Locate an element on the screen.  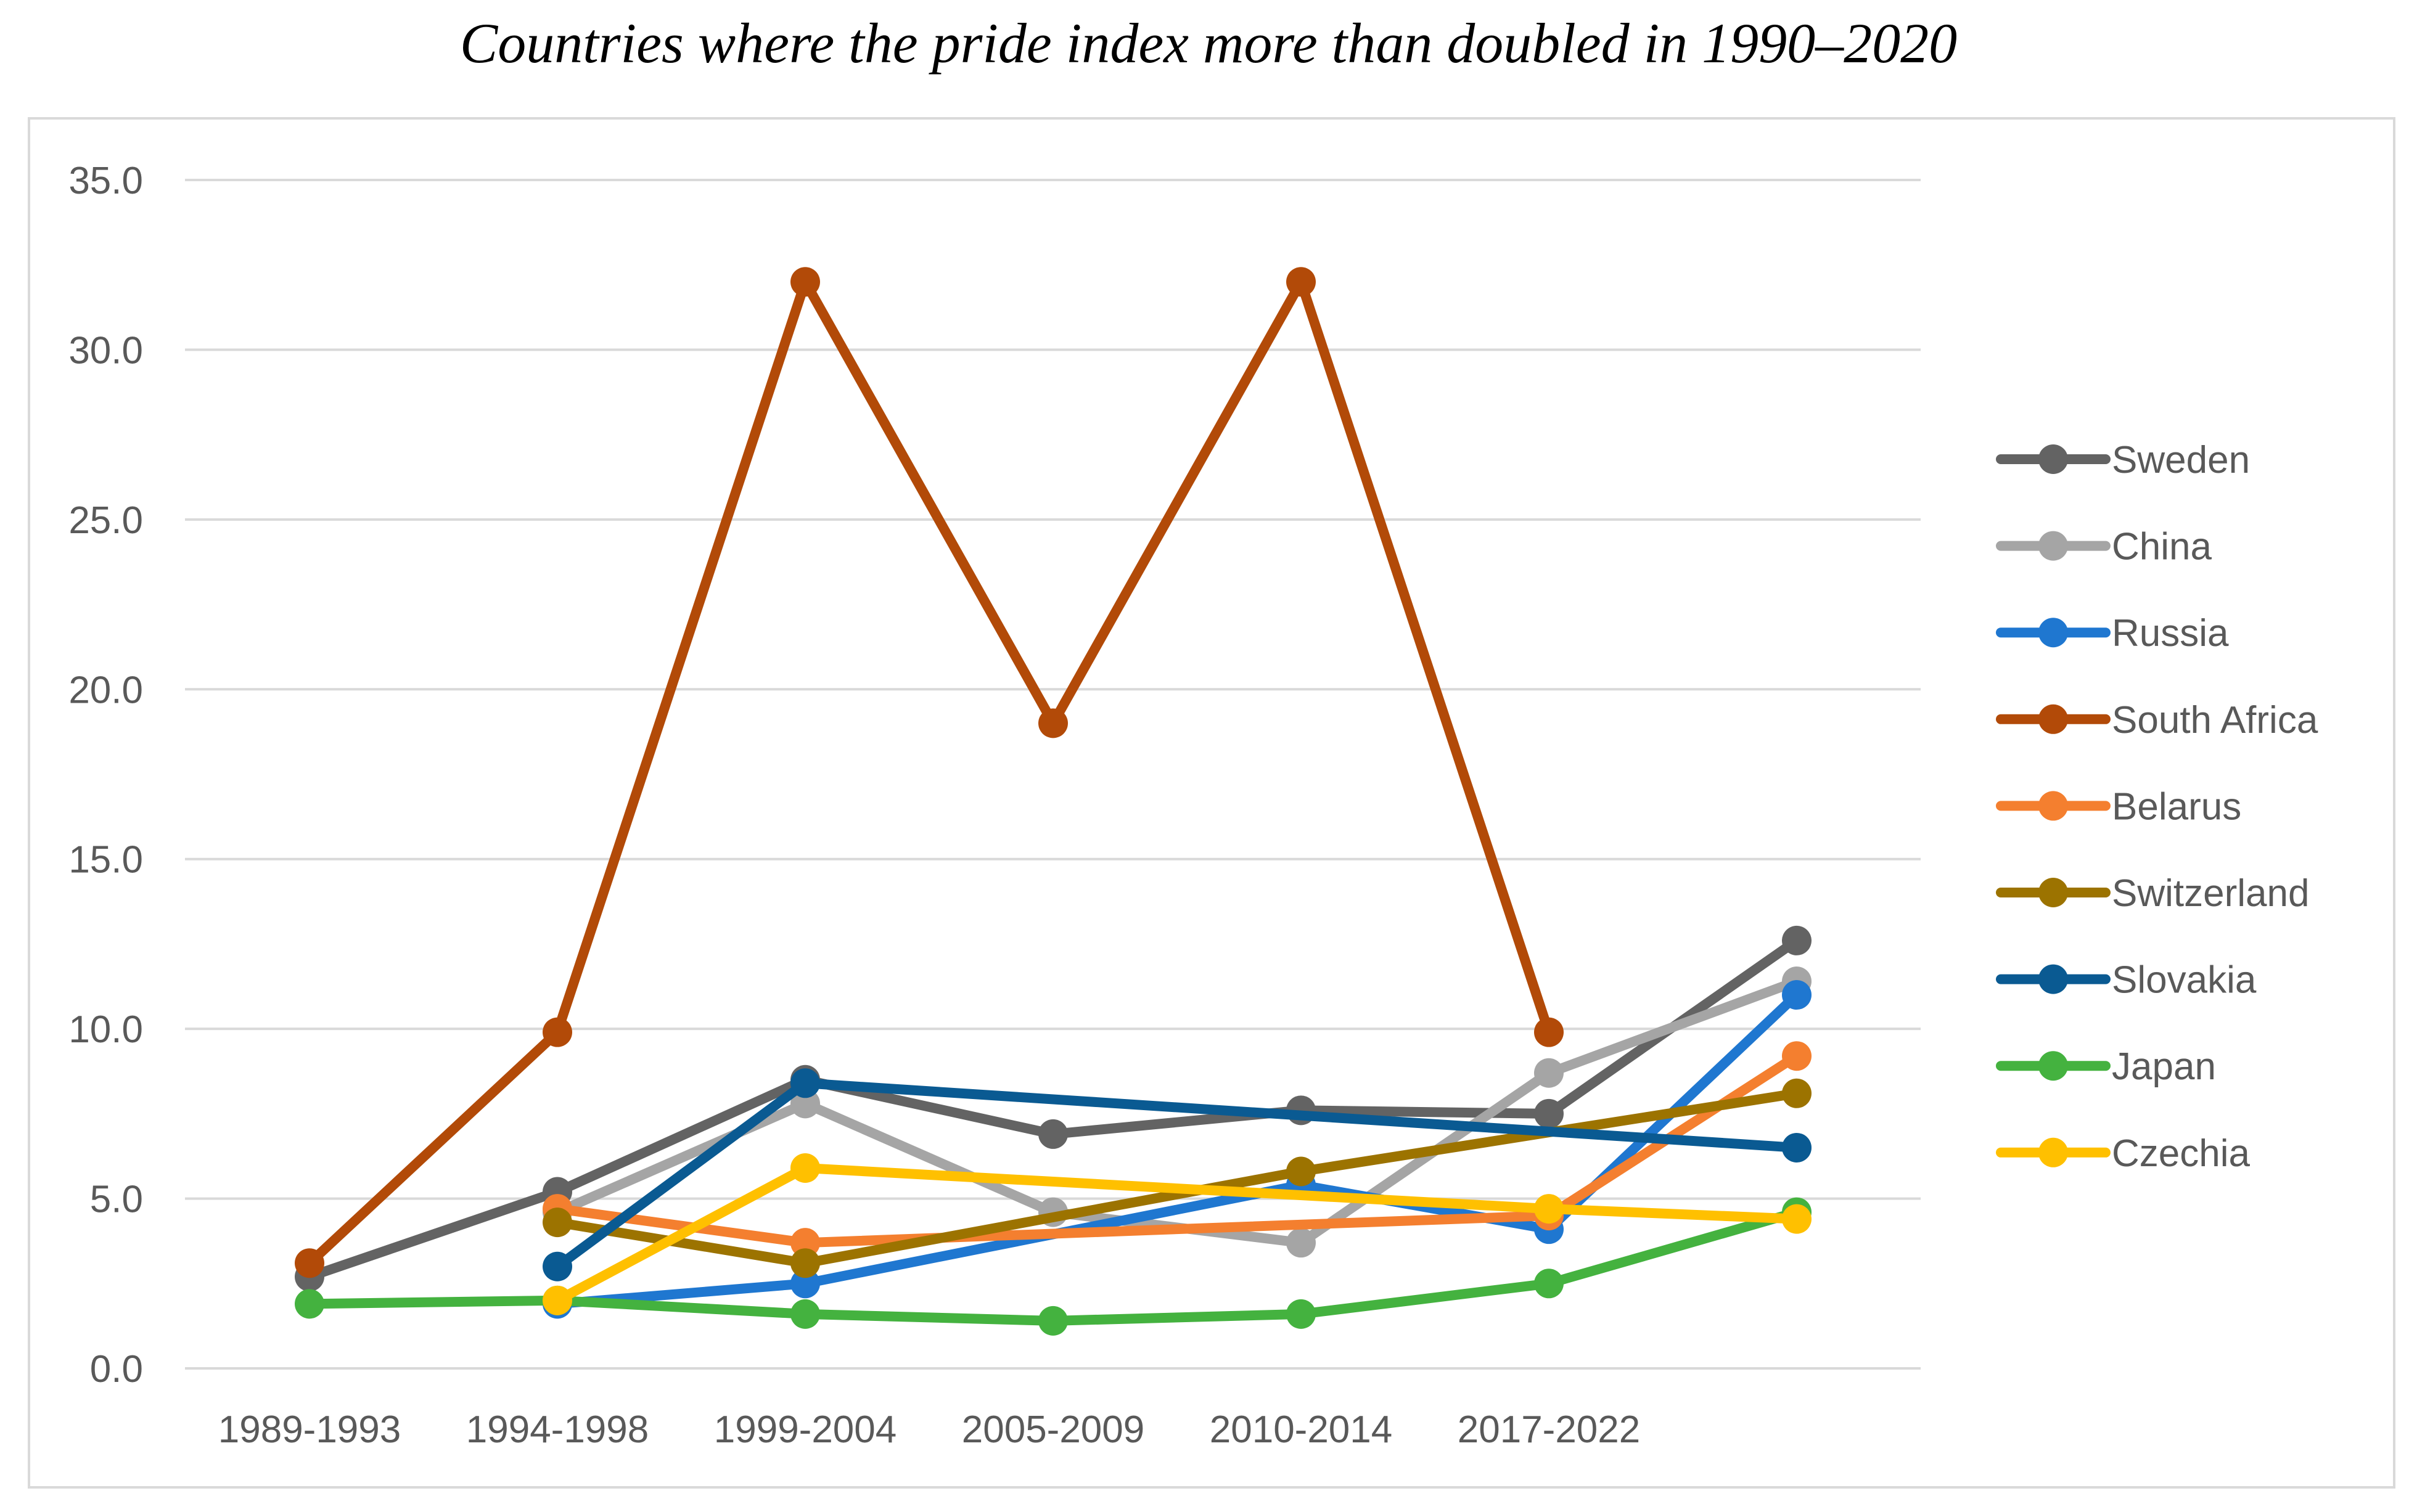
legend-label: Sweden is located at coordinates (2181, 460).